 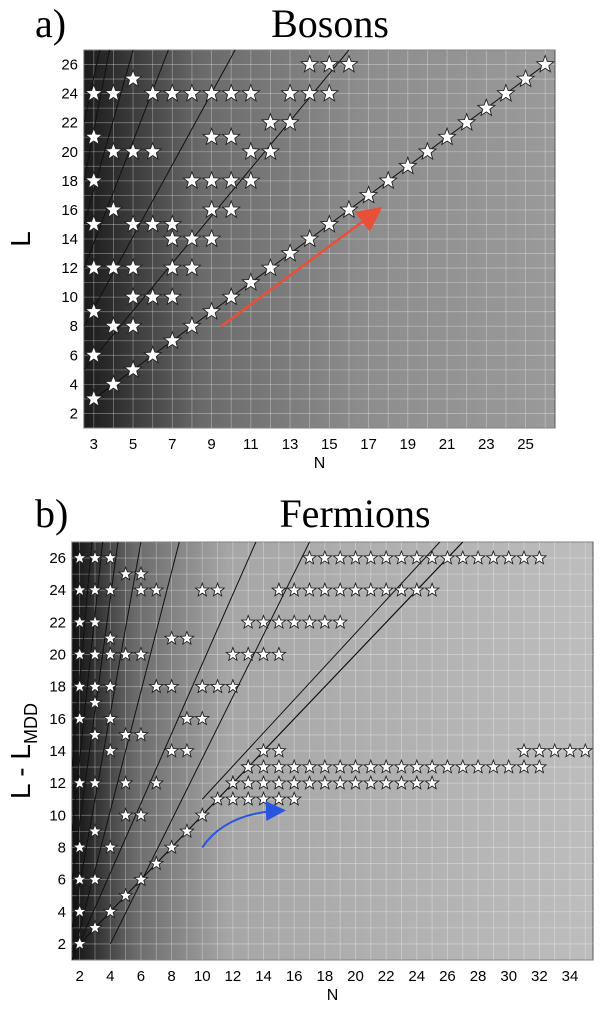 What do you see at coordinates (447, 976) in the screenshot?
I see `x-tick-label: 26` at bounding box center [447, 976].